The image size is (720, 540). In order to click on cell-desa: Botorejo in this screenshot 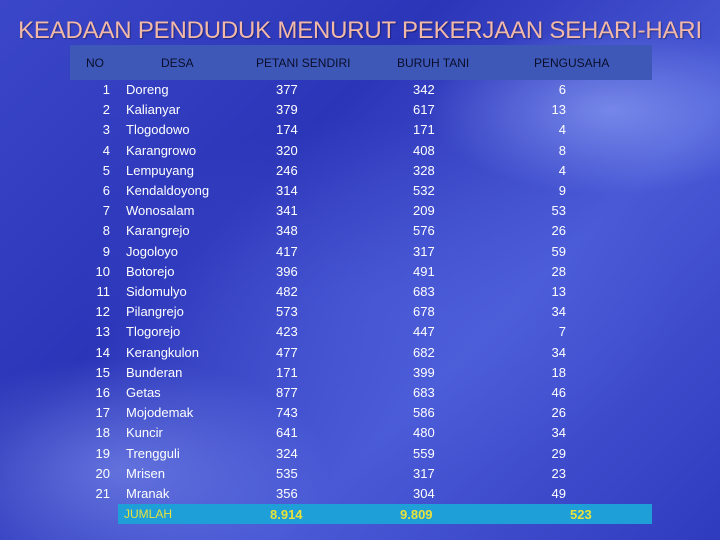, I will do `click(150, 271)`.